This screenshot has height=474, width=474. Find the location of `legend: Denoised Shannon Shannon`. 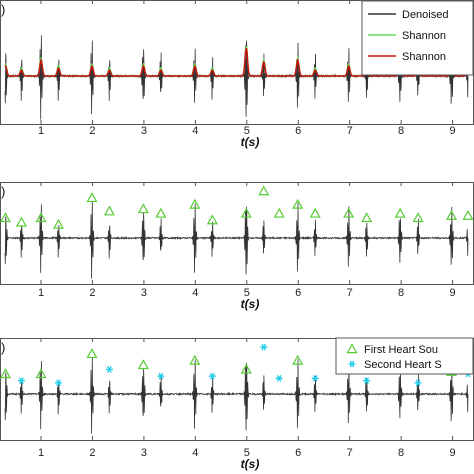

legend: Denoised Shannon Shannon is located at coordinates (417, 38).